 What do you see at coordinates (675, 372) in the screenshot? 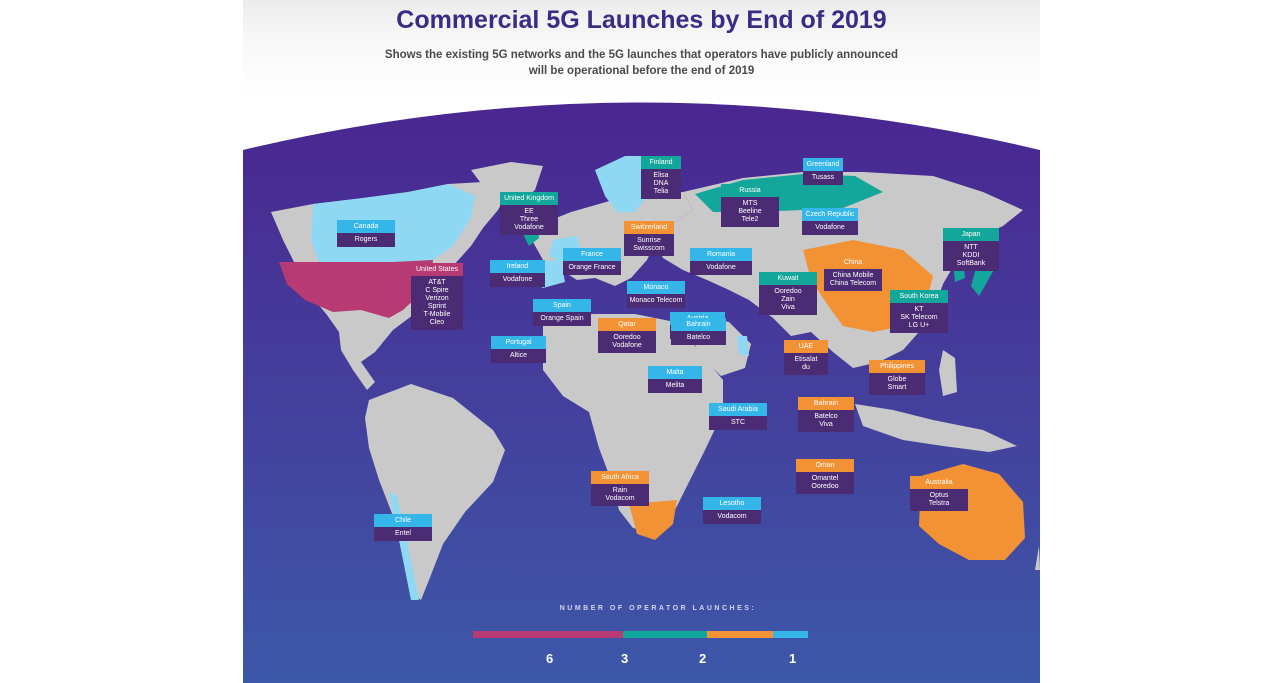
I see `country-name: Malta` at bounding box center [675, 372].